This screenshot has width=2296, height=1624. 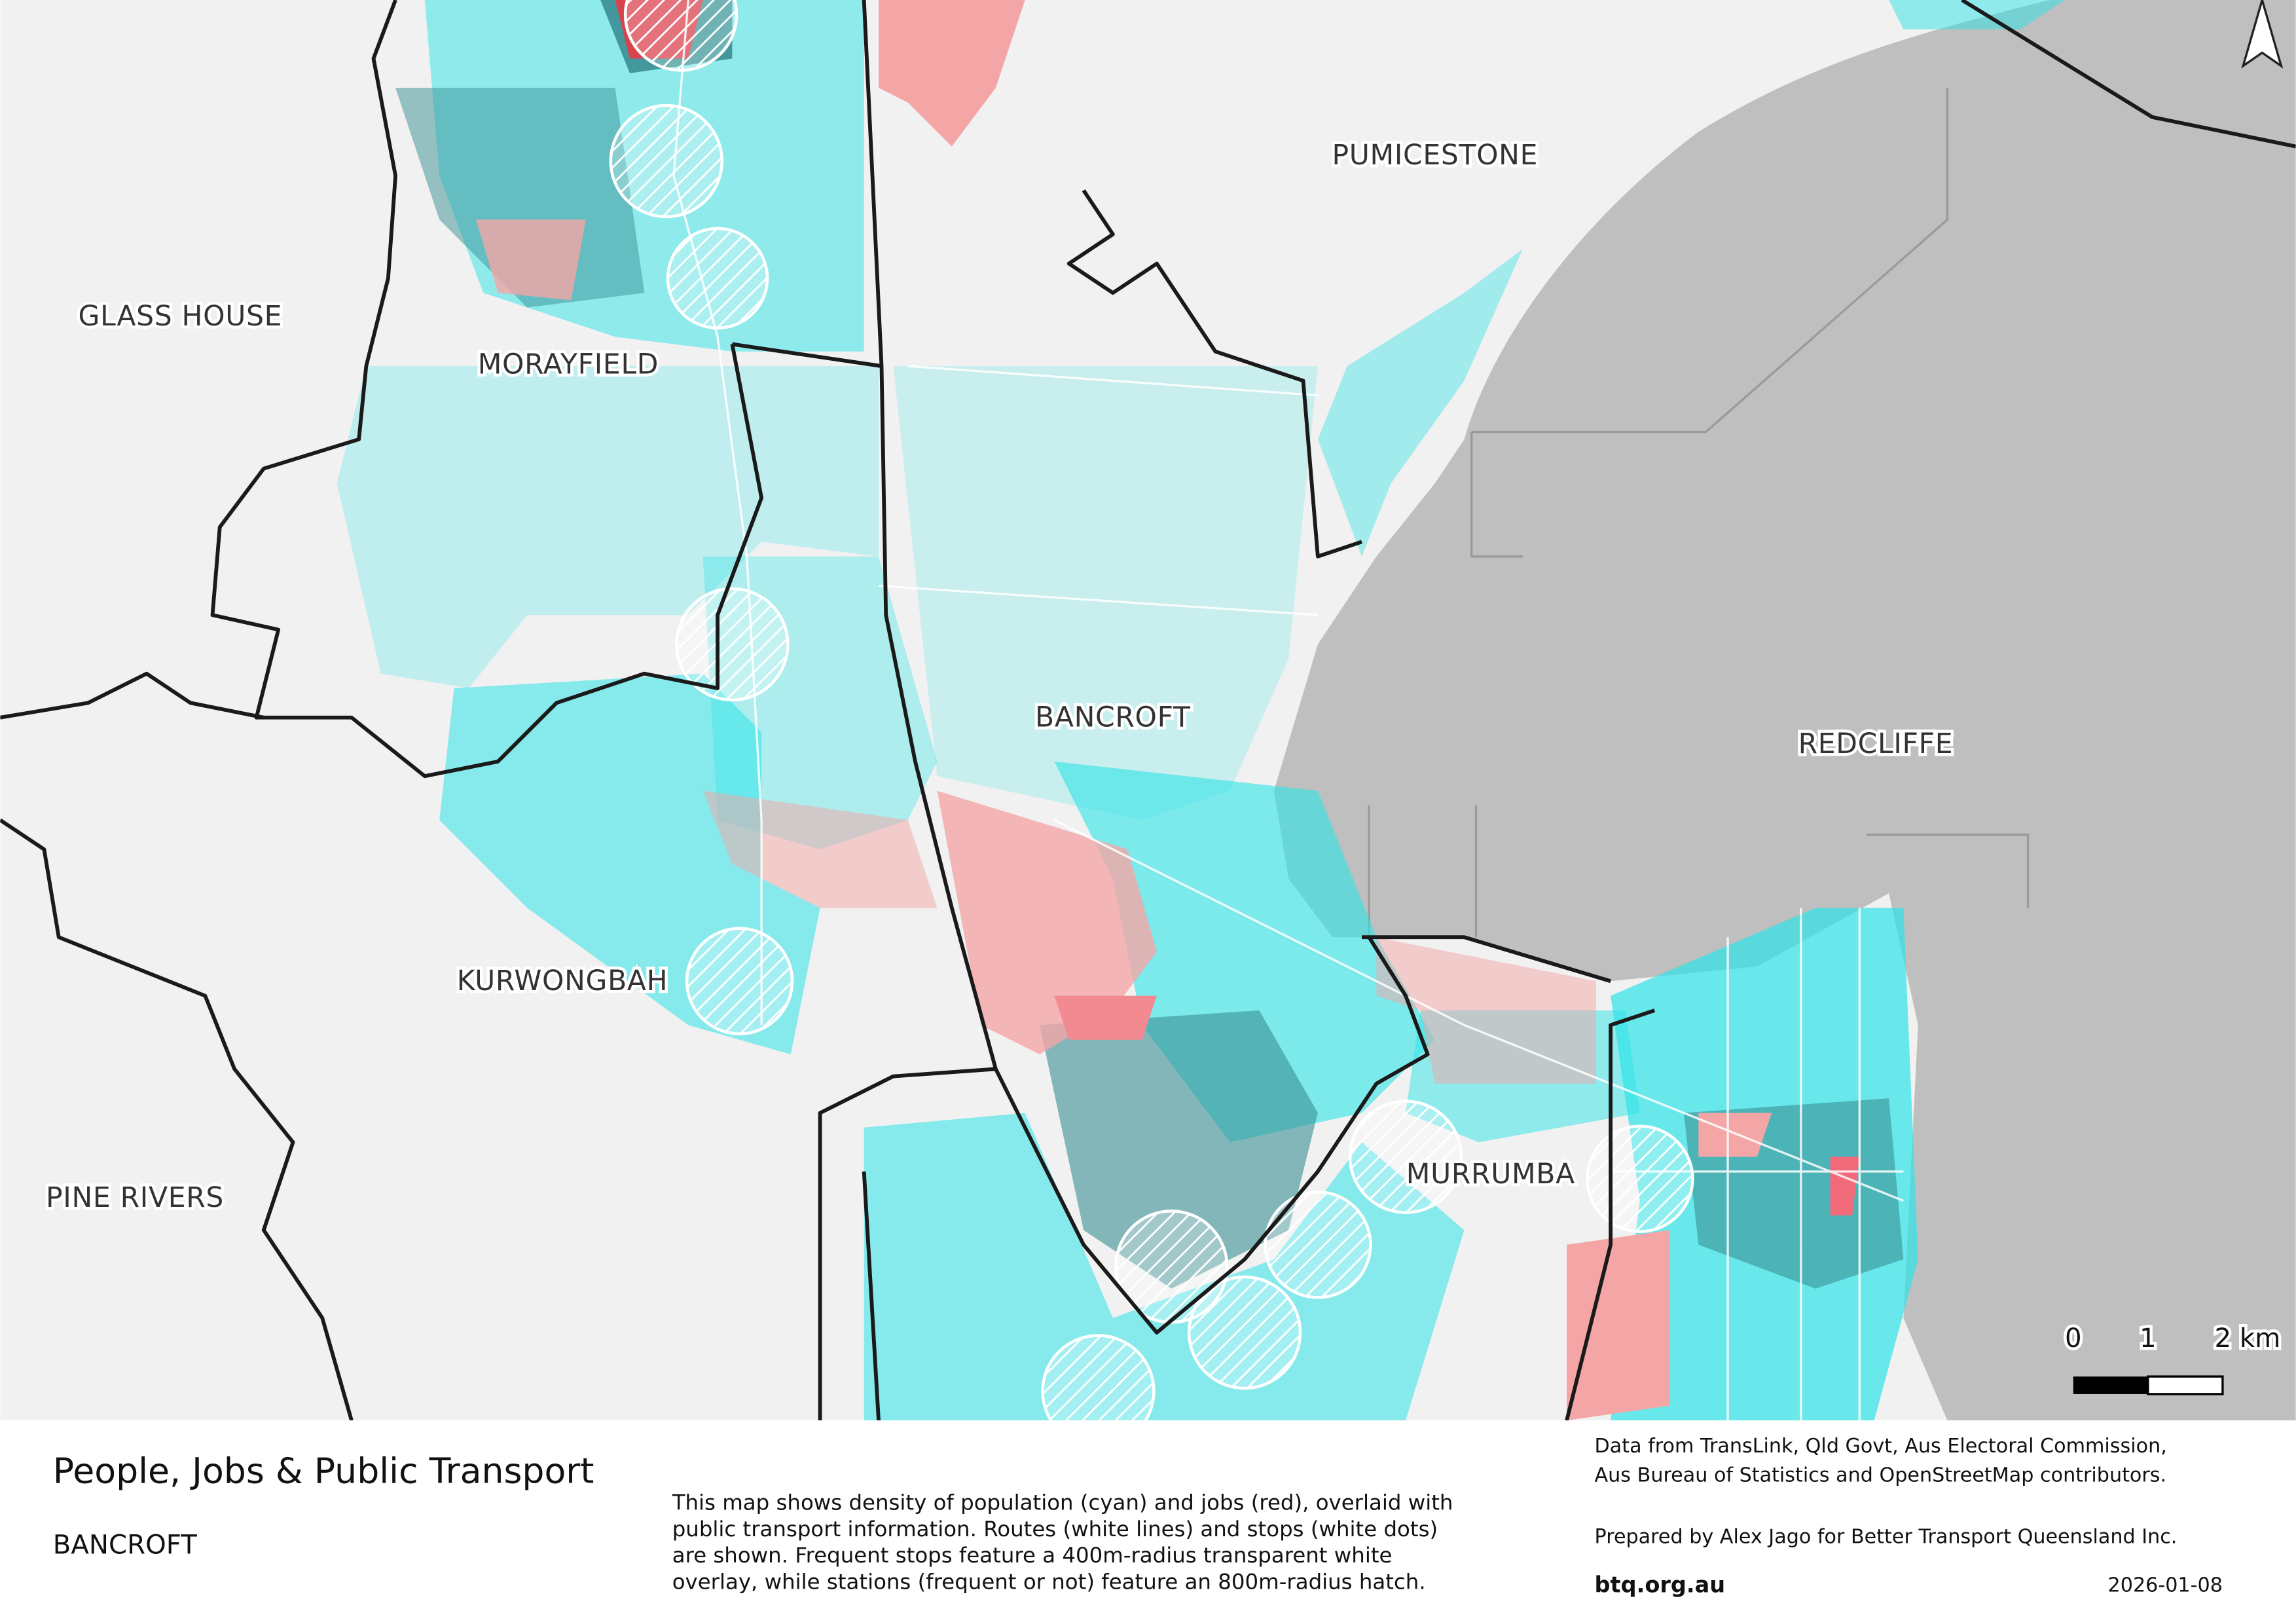 I want to click on scale-label: 0, so click(x=2073, y=1338).